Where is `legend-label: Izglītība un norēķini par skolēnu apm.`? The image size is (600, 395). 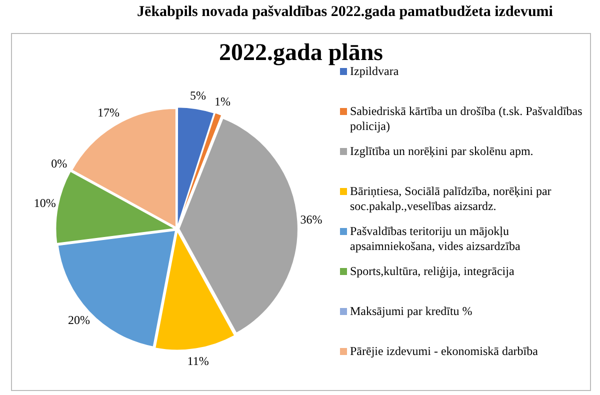
legend-label: Izglītība un norēķini par skolēnu apm. is located at coordinates (442, 151).